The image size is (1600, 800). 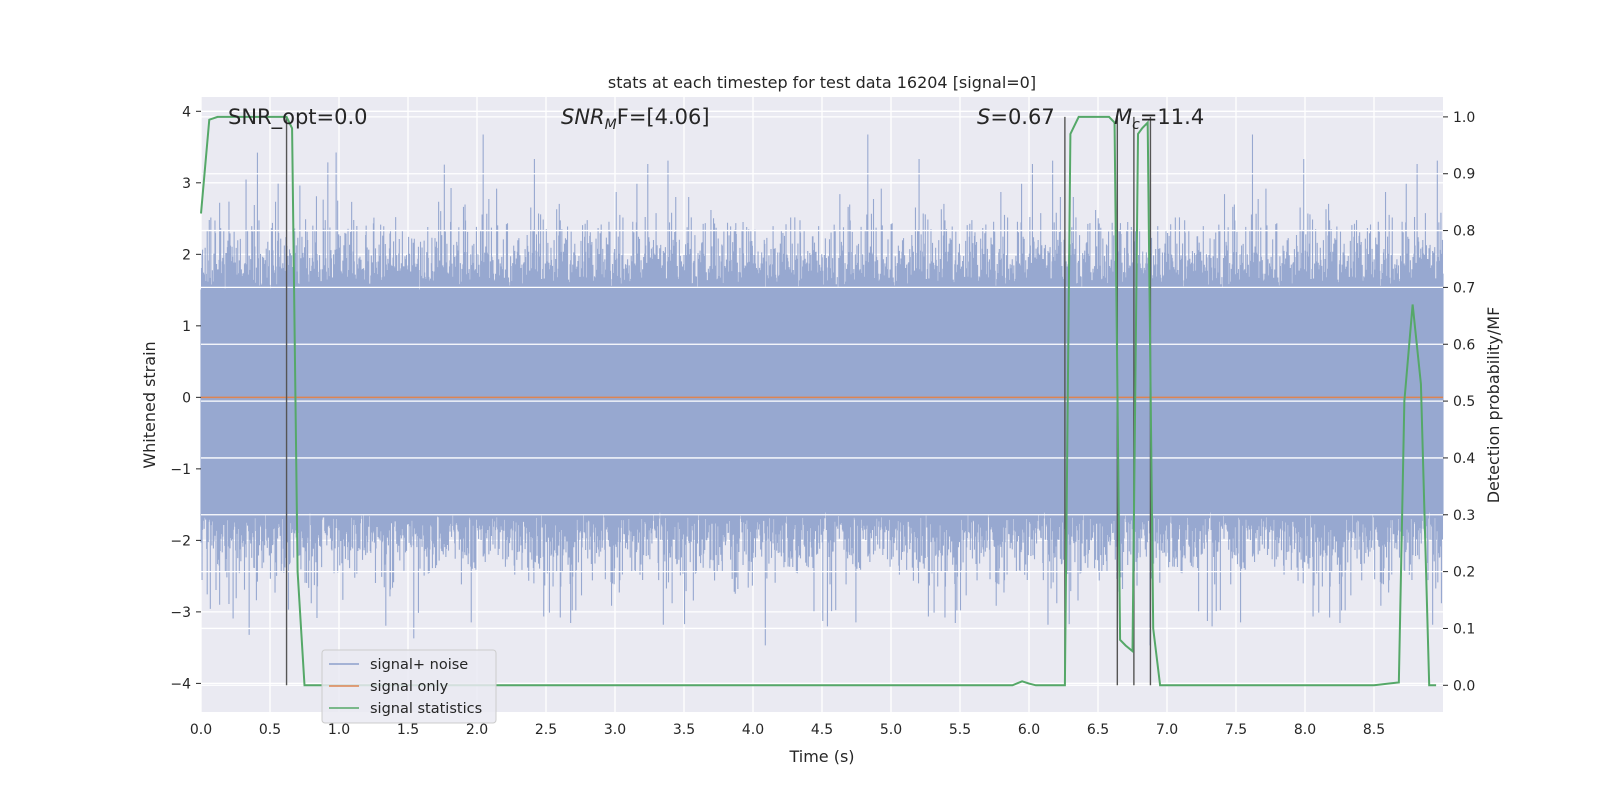 I want to click on x-tick-label-0: 0.0, so click(x=201, y=730).